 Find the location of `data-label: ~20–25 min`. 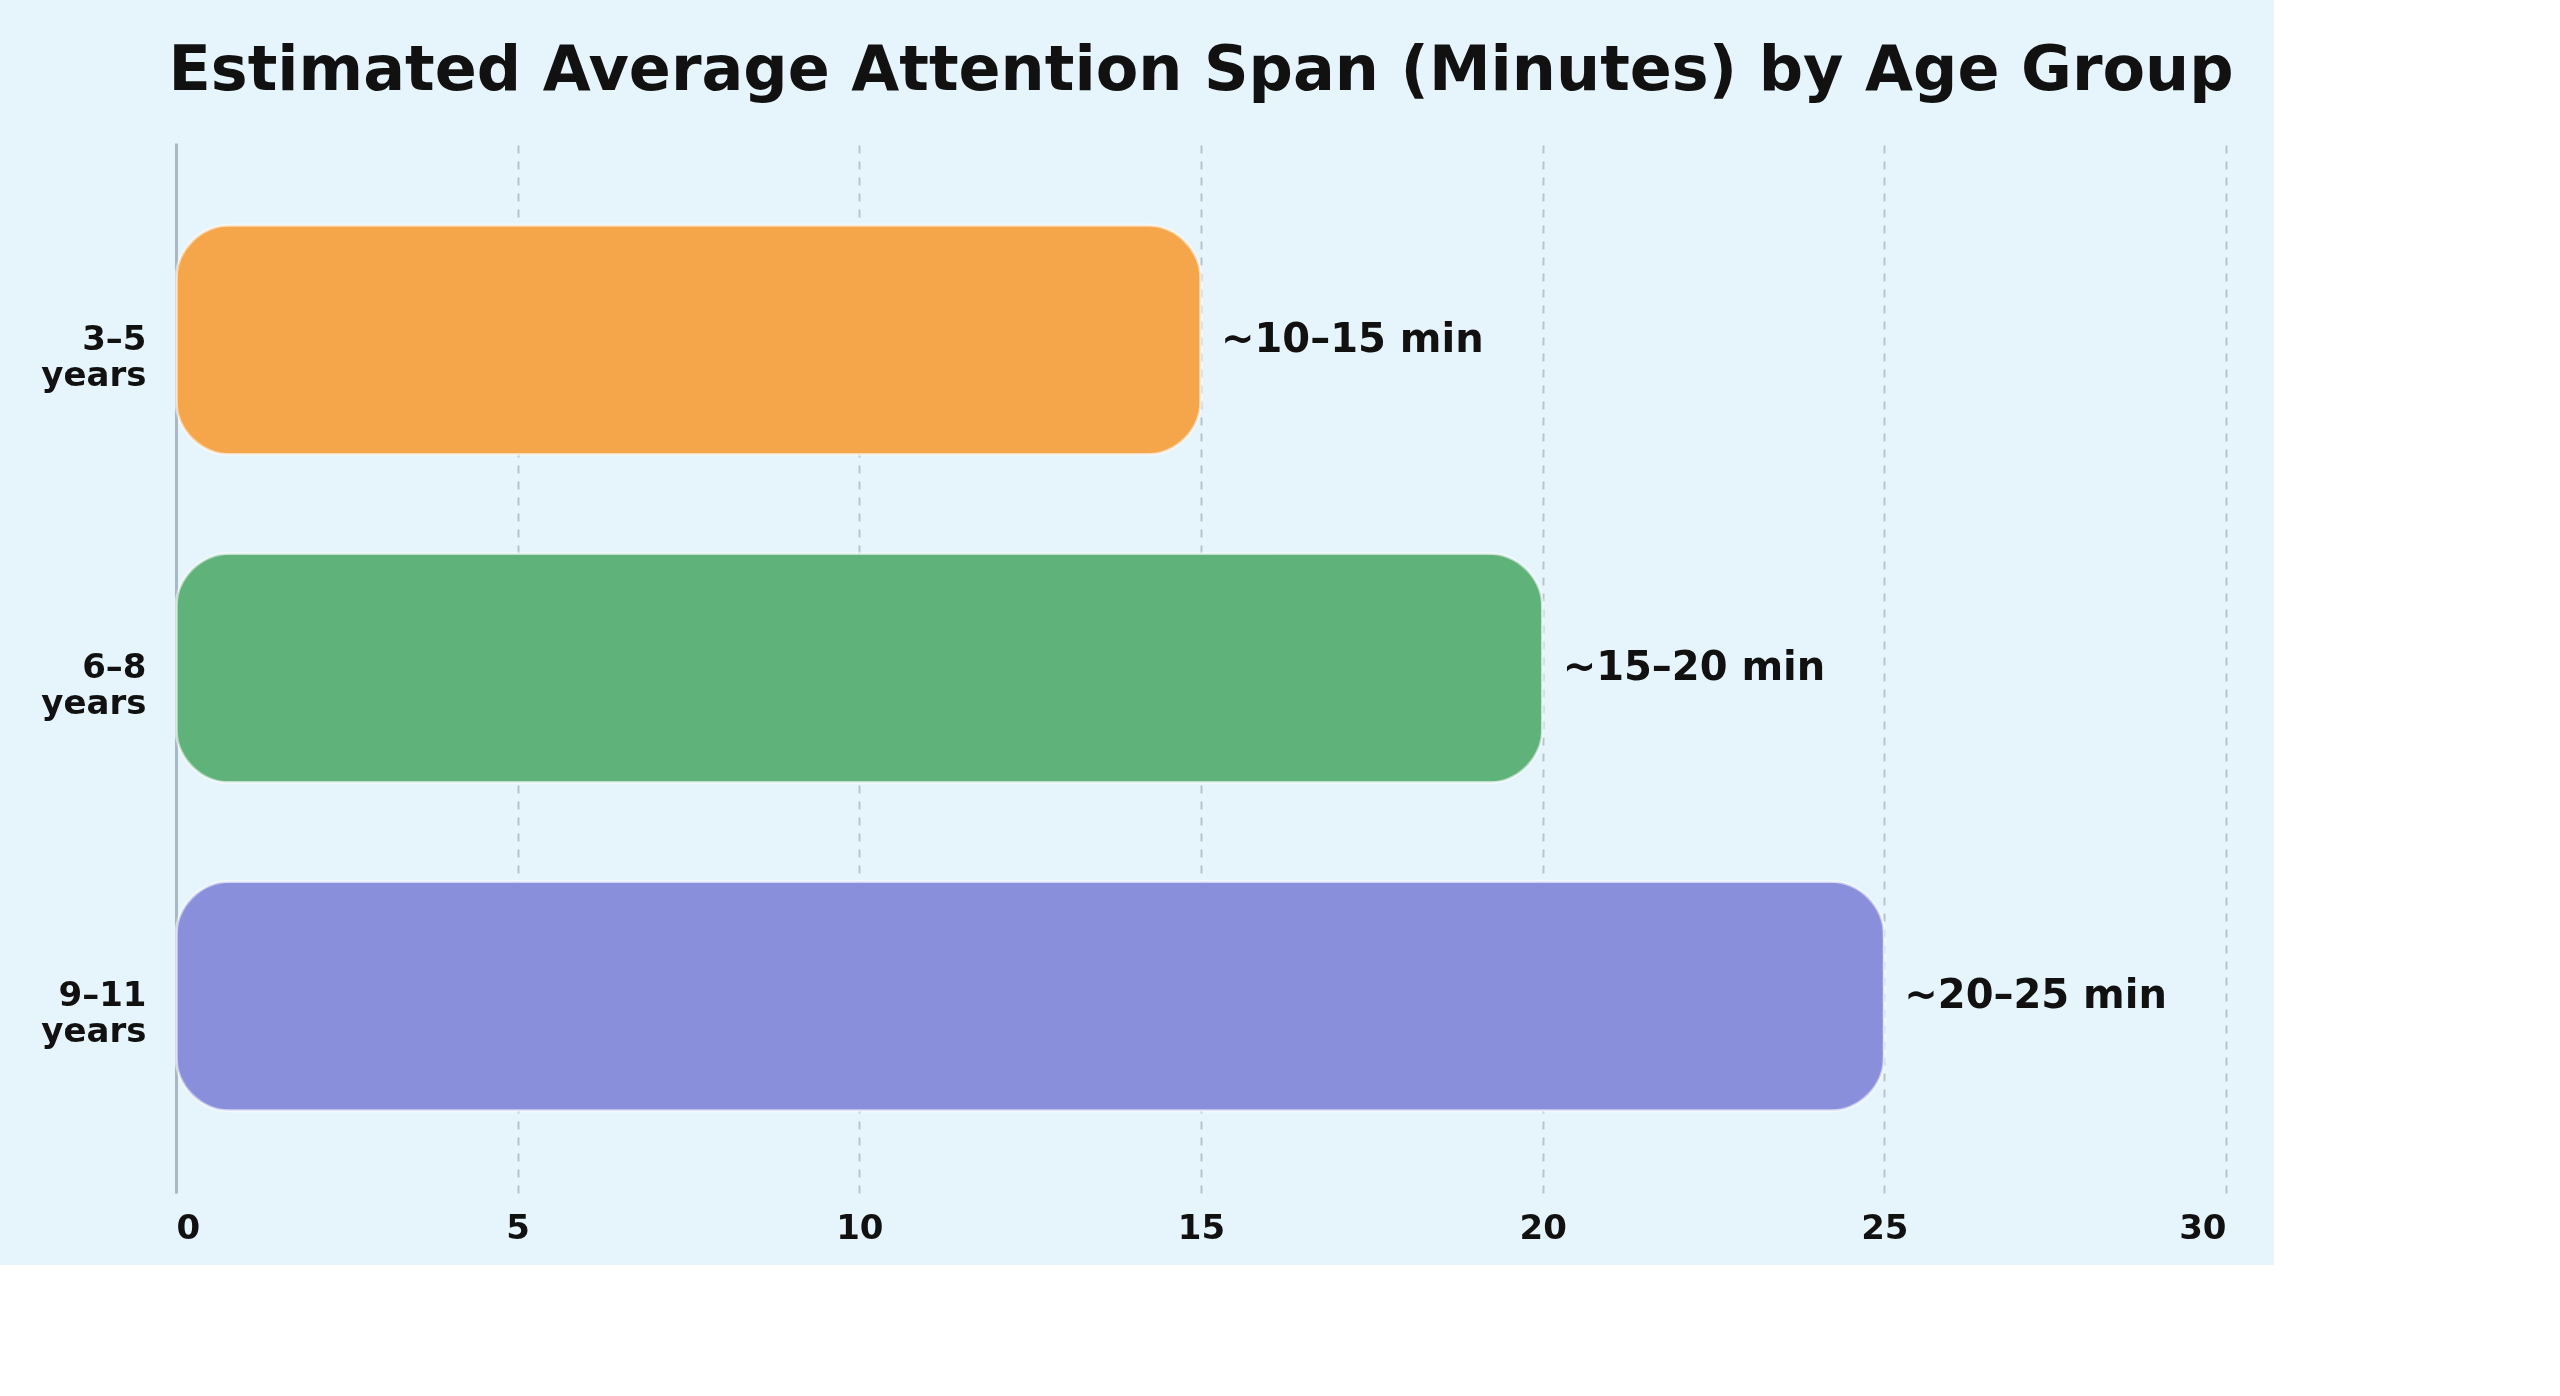

data-label: ~20–25 min is located at coordinates (2035, 994).